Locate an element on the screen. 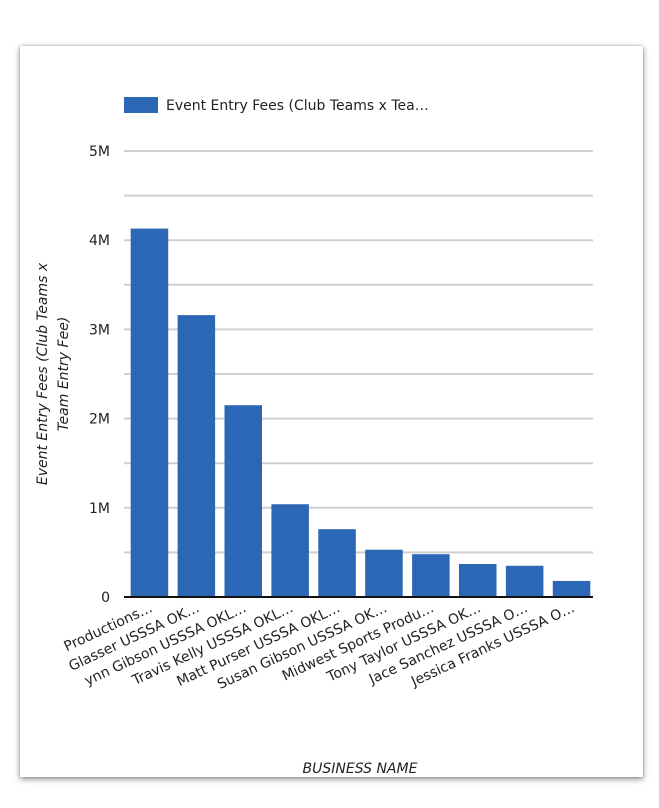 This screenshot has height=808, width=659. legend-swatch is located at coordinates (141, 105).